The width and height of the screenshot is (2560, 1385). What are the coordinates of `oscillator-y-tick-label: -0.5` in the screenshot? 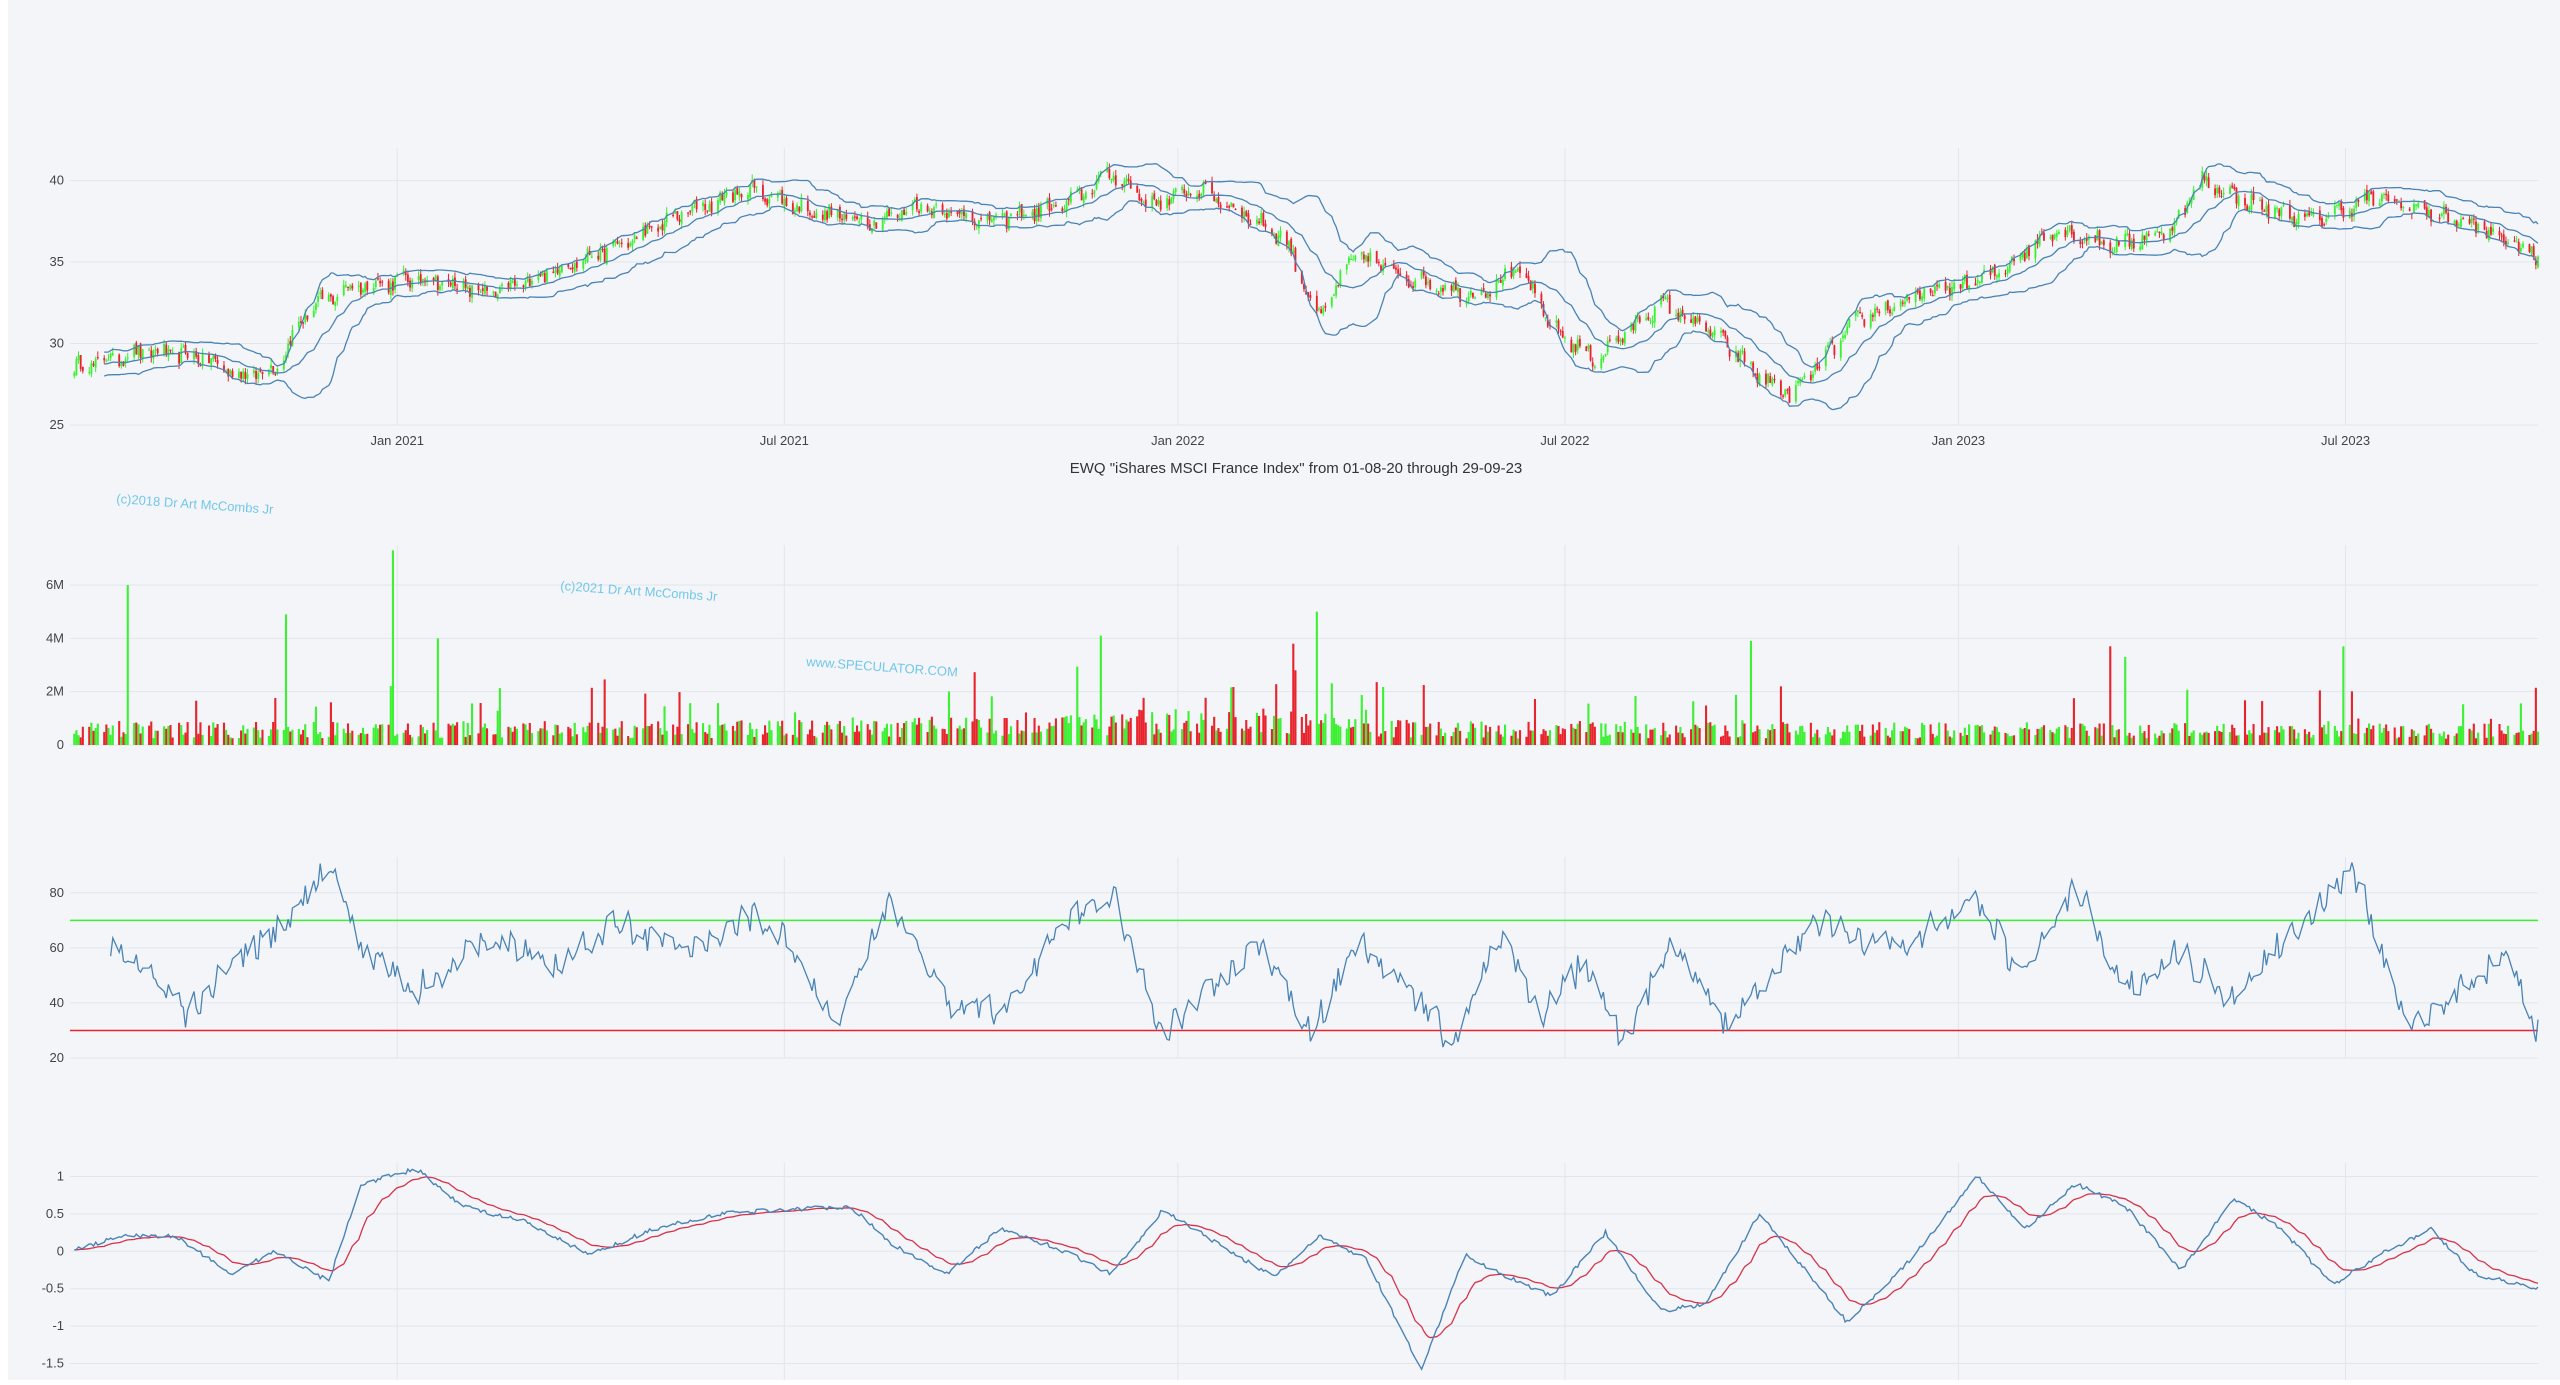 It's located at (53, 1288).